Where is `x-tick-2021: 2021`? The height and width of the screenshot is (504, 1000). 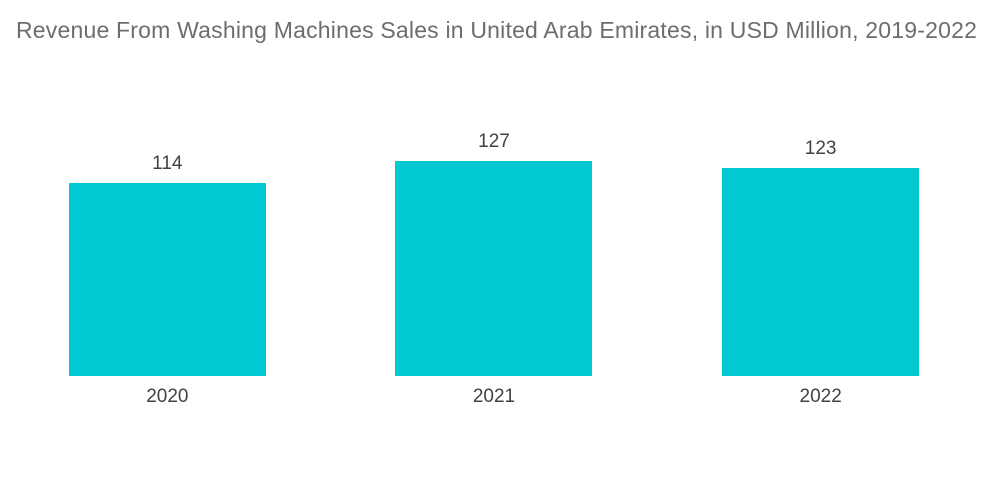
x-tick-2021: 2021 is located at coordinates (494, 396).